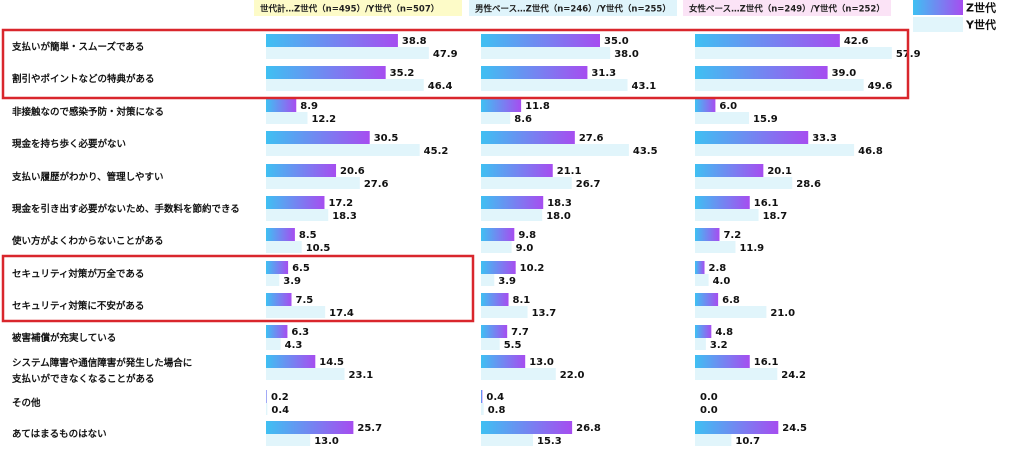  What do you see at coordinates (603, 73) in the screenshot?
I see `value-label-z: 31.3` at bounding box center [603, 73].